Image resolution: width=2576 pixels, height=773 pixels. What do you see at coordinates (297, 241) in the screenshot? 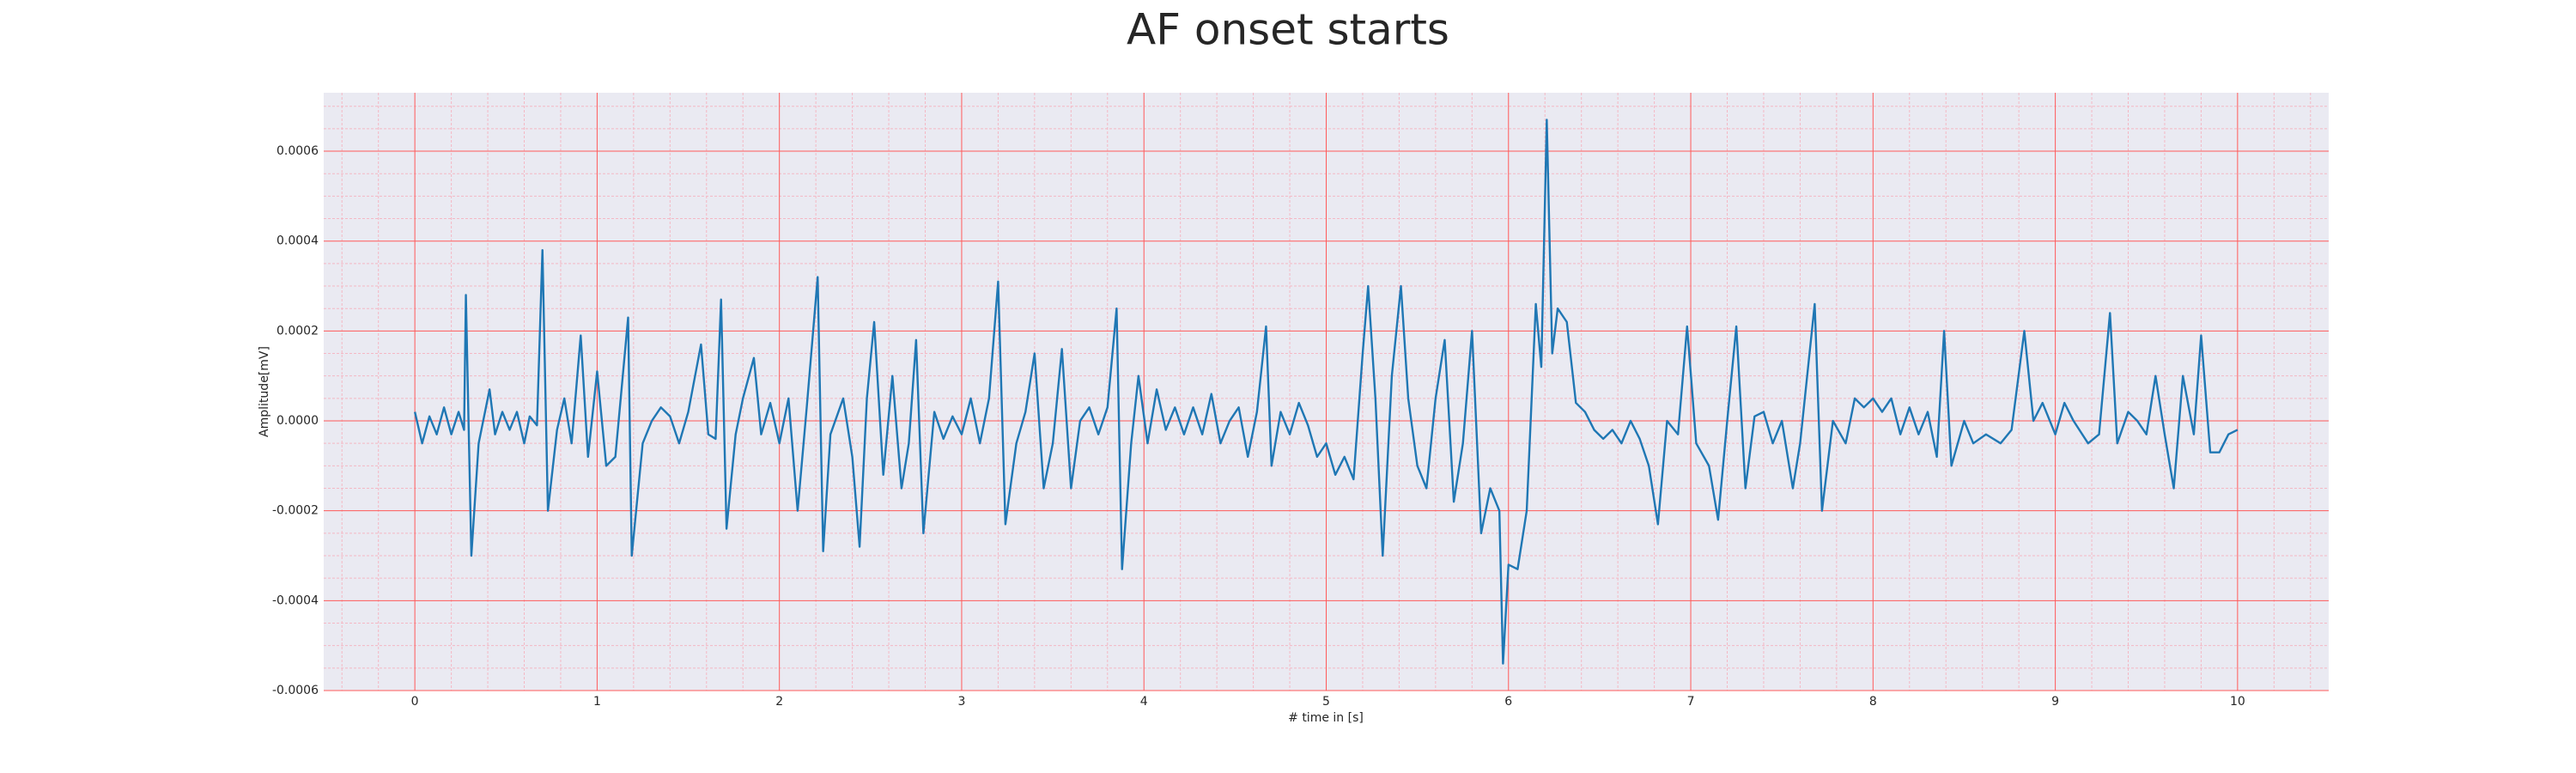
I see `y-tick-label: 0.0004` at bounding box center [297, 241].